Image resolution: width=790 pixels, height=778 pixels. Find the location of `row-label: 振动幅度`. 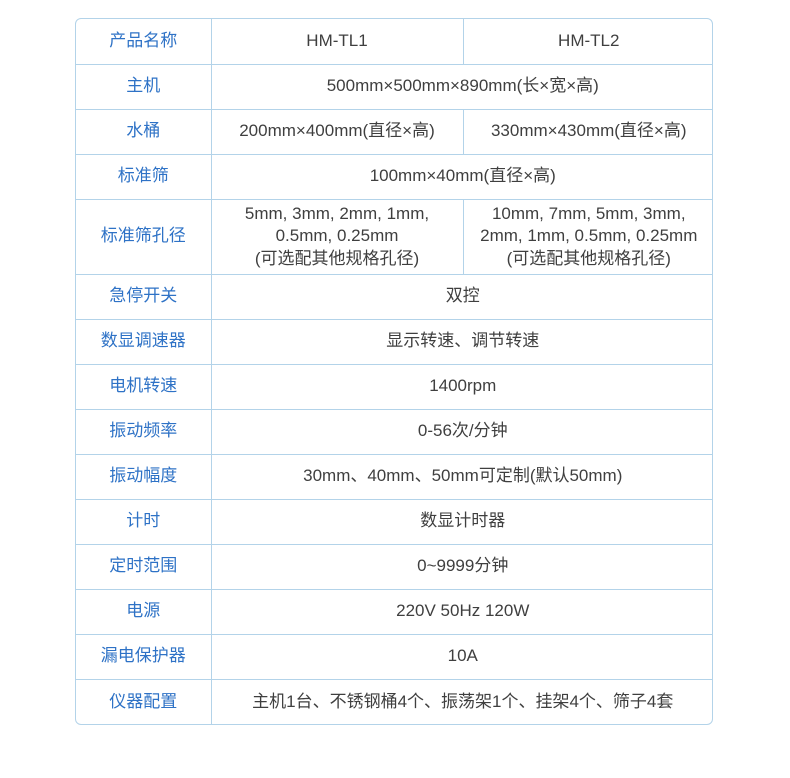

row-label: 振动幅度 is located at coordinates (144, 476).